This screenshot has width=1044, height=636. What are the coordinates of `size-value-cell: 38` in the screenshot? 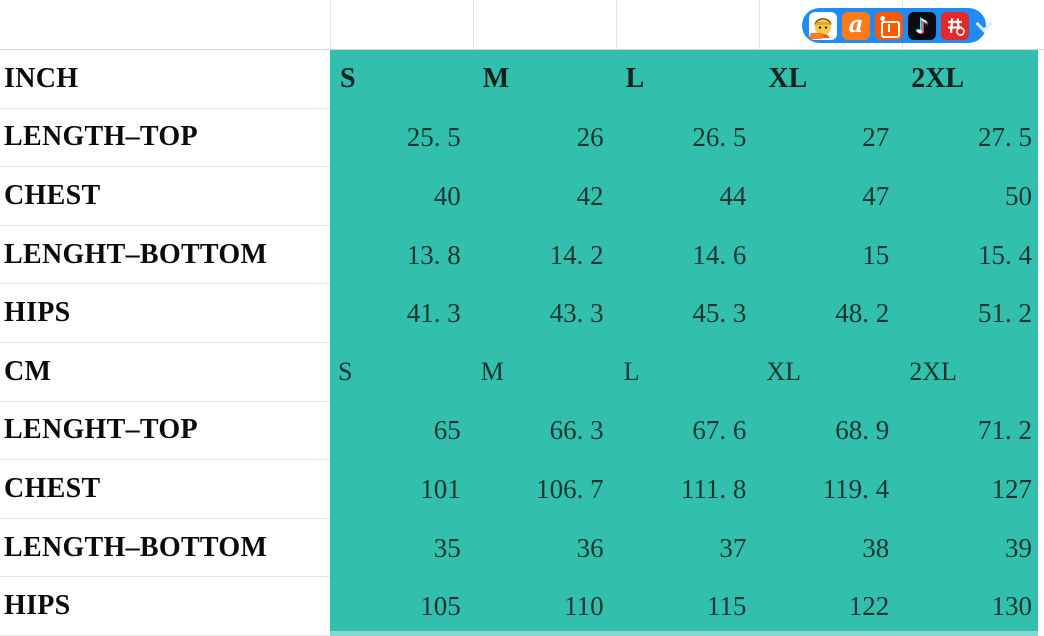 It's located at (830, 548).